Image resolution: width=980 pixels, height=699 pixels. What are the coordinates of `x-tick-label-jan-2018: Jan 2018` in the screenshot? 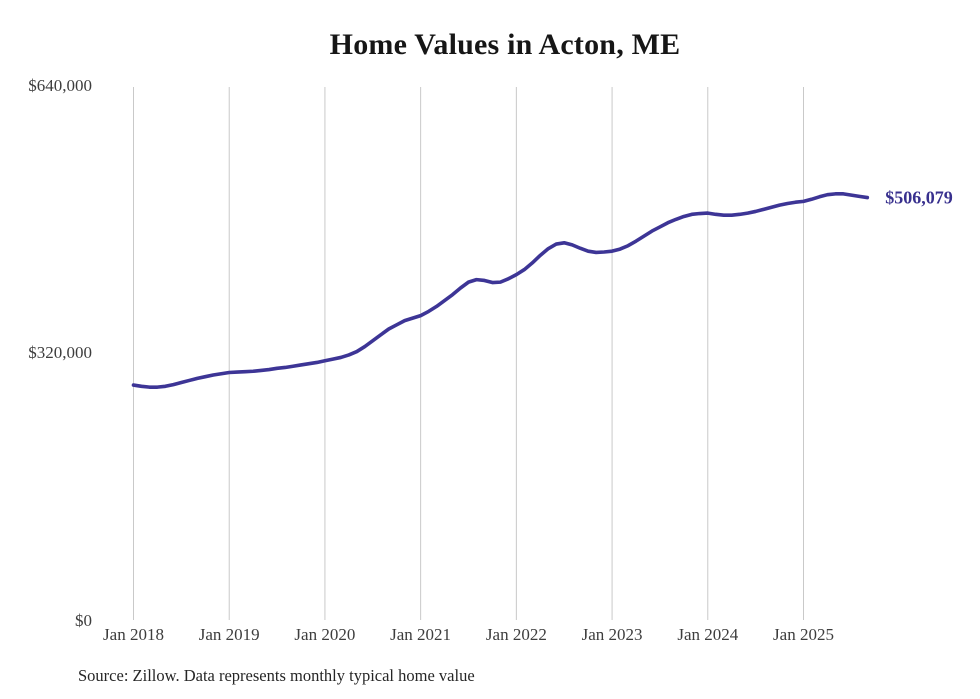 It's located at (133, 634).